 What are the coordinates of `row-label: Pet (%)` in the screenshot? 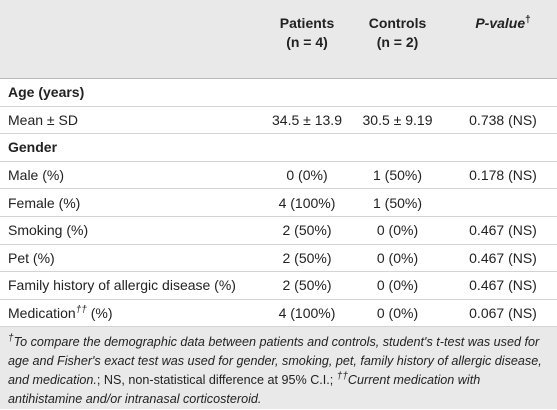 It's located at (134, 258).